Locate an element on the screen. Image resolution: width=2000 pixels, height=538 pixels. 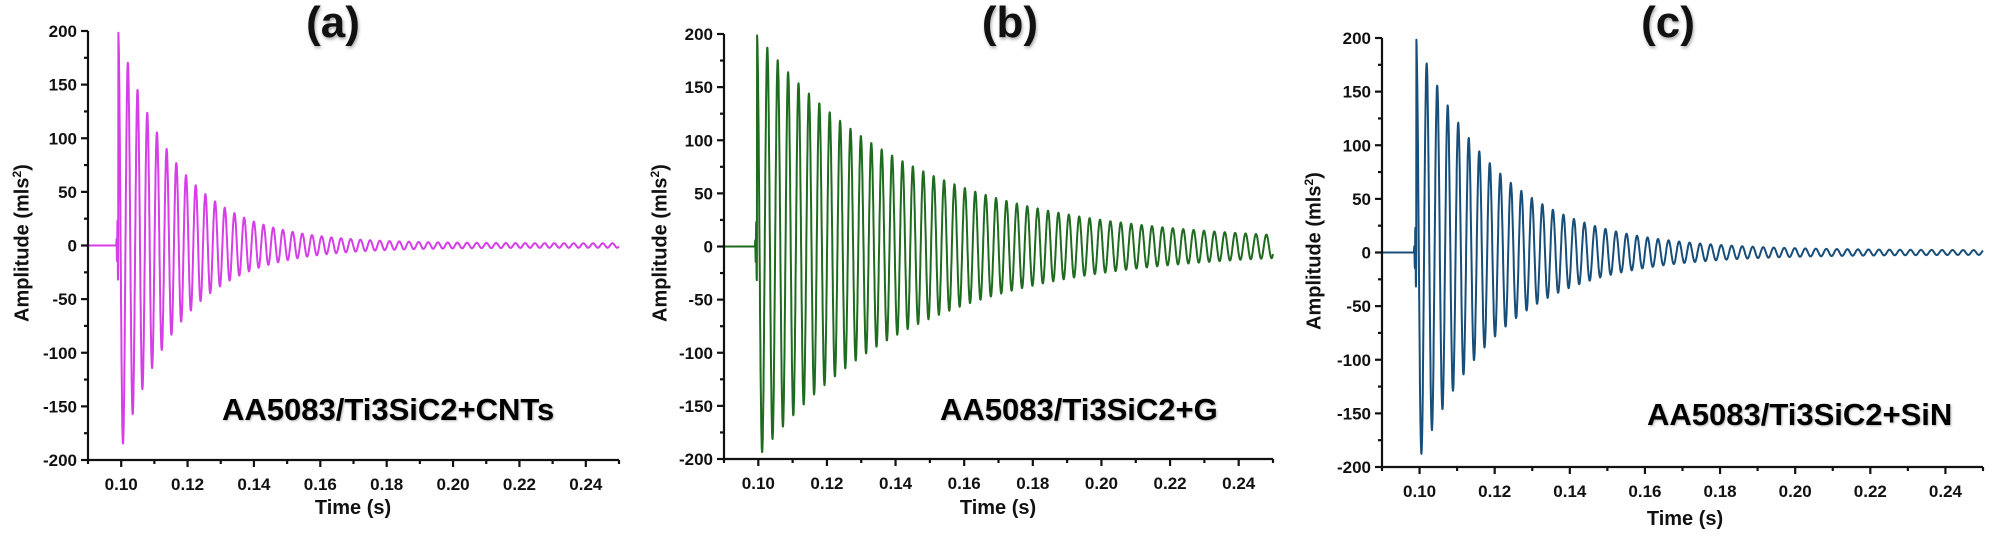
chart-title: (c) is located at coordinates (1668, 23).